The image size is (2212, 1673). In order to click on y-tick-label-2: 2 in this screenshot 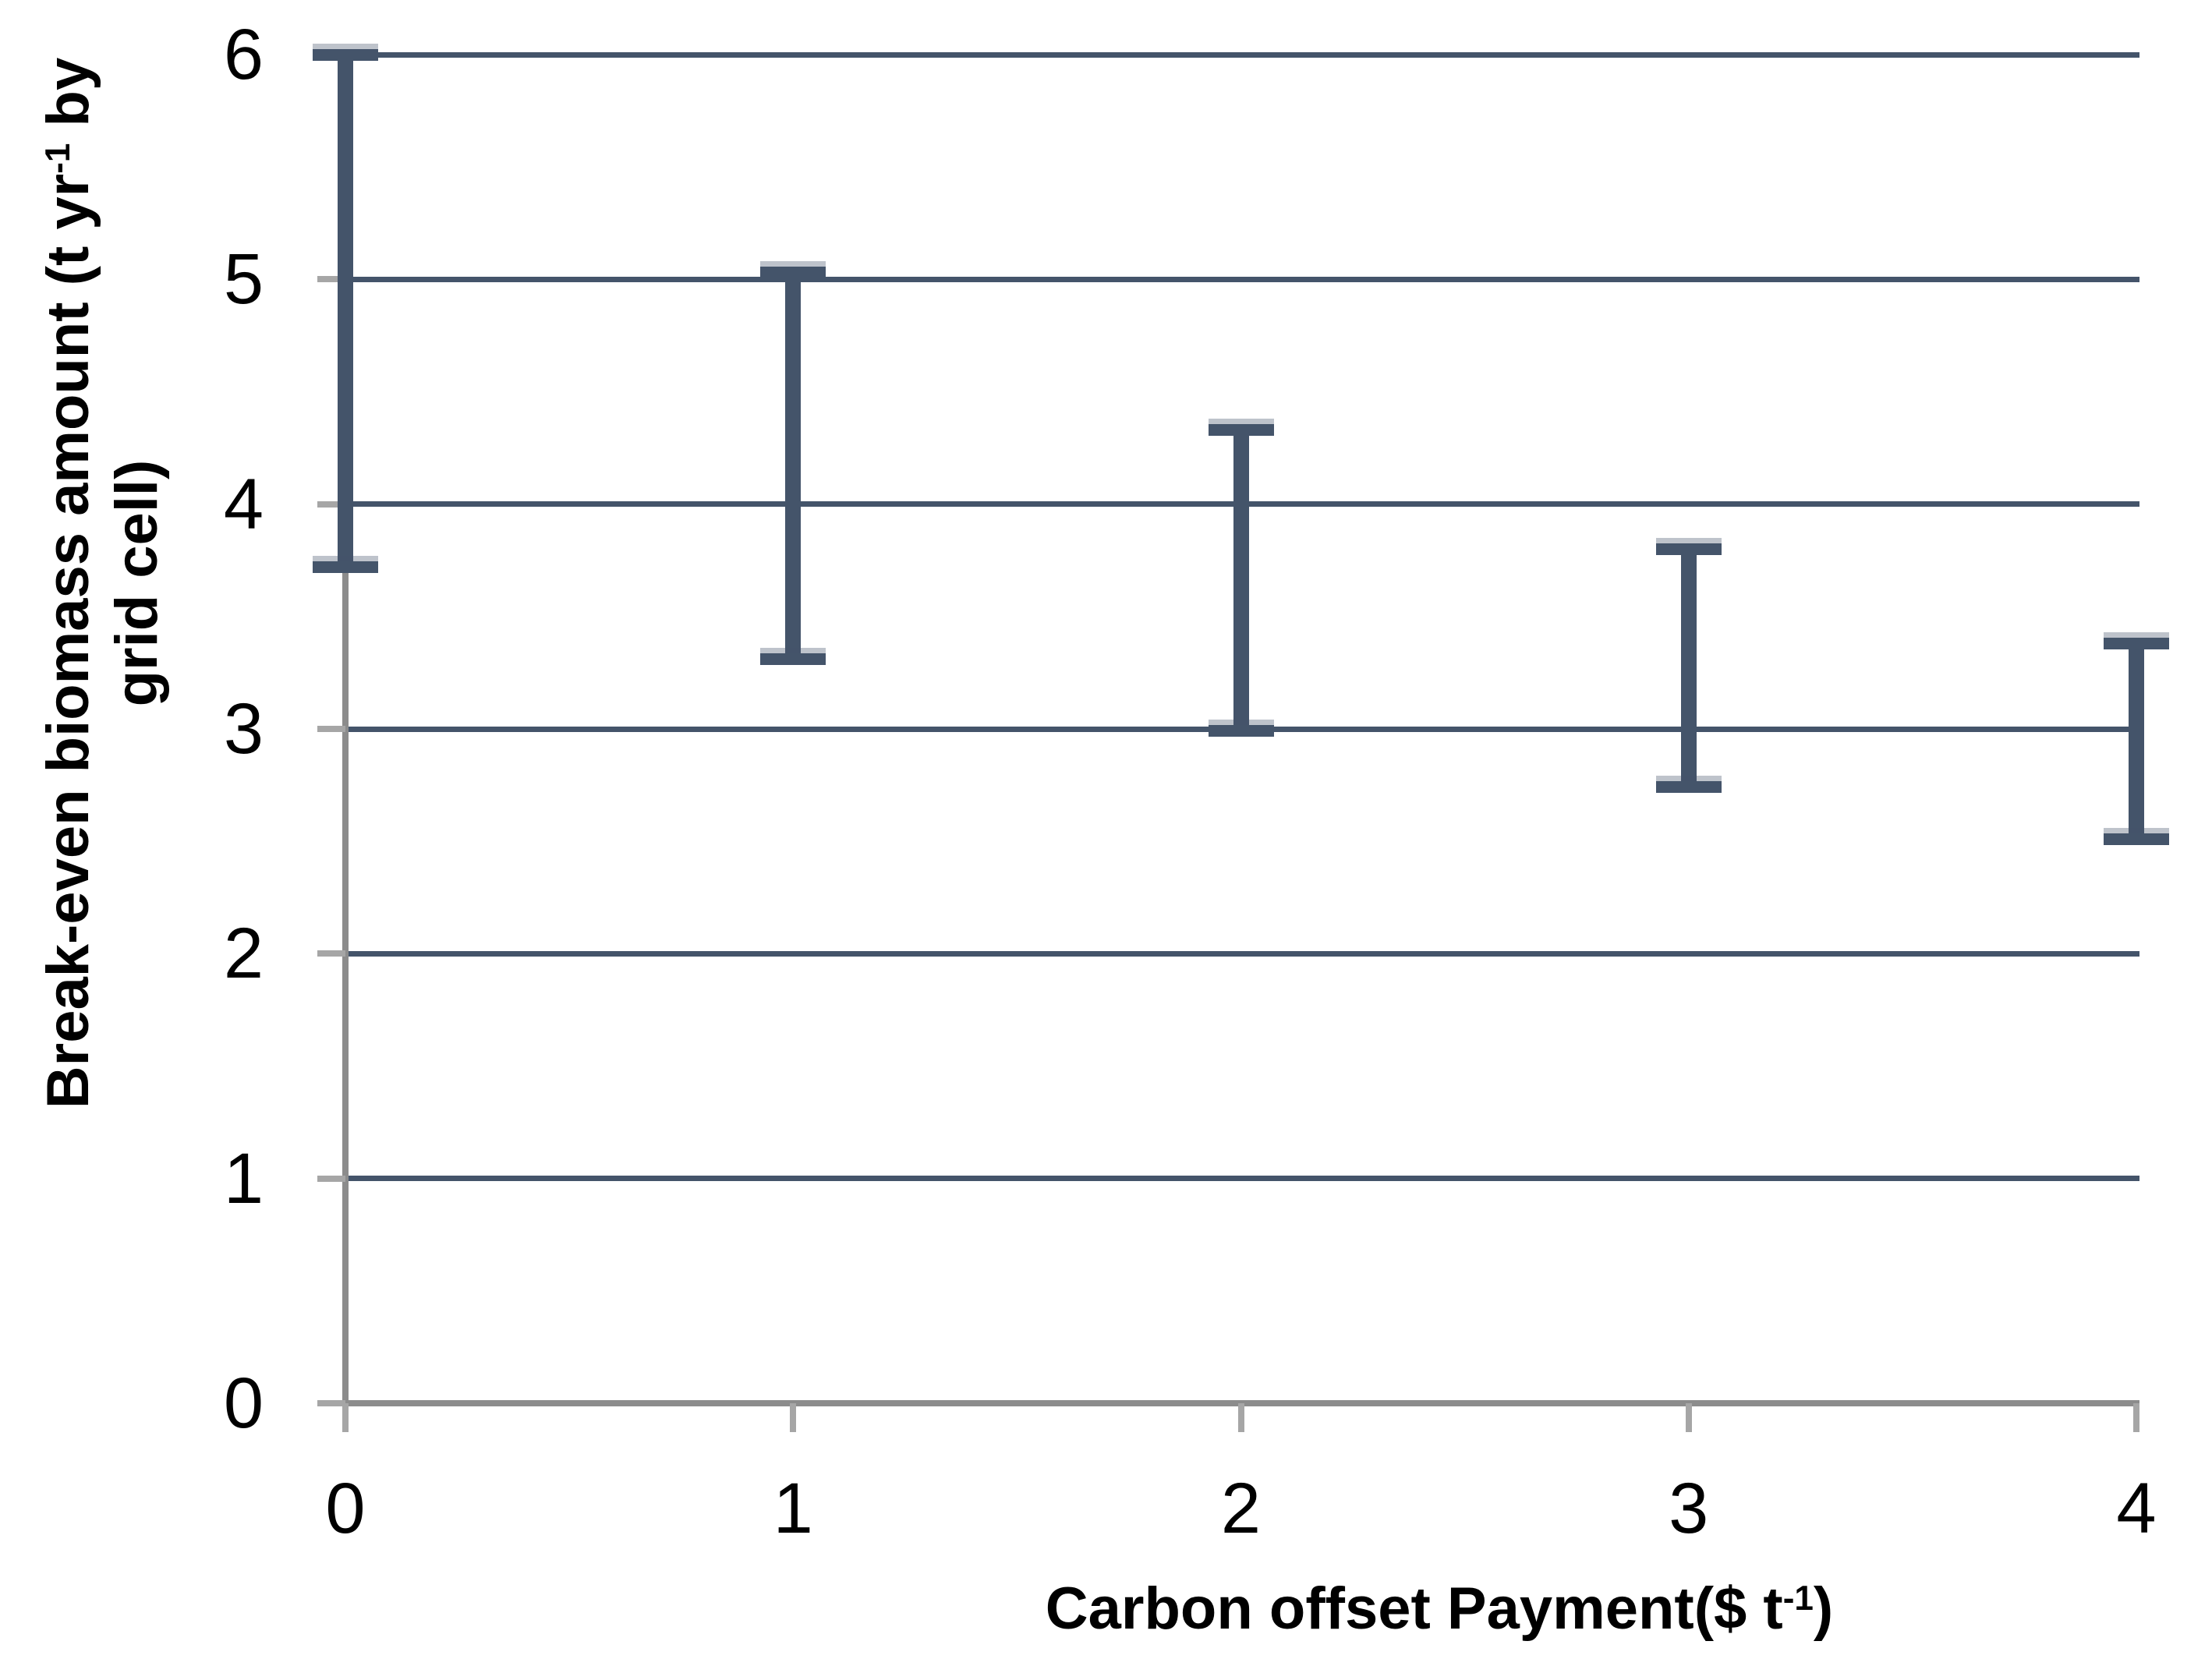, I will do `click(244, 954)`.